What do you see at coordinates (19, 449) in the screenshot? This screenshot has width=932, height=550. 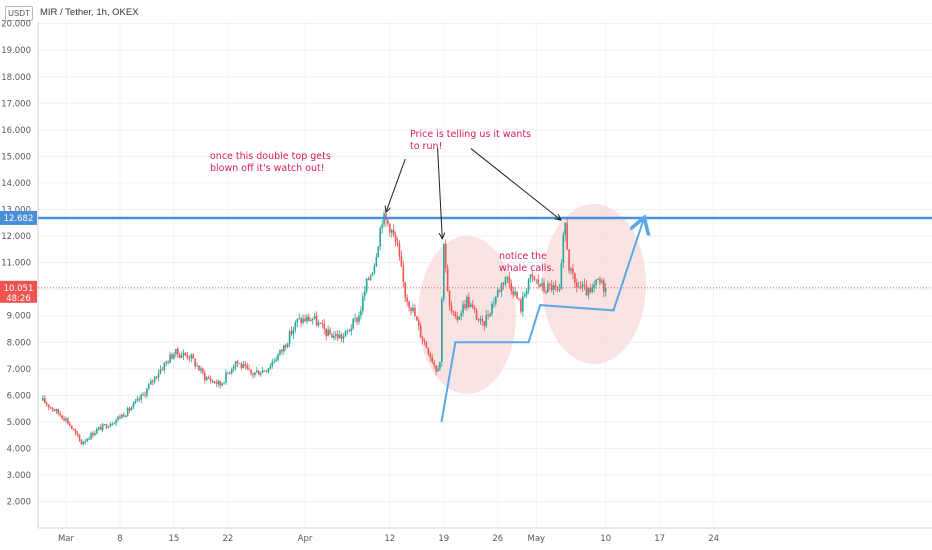 I see `y-tick-label: 4.000` at bounding box center [19, 449].